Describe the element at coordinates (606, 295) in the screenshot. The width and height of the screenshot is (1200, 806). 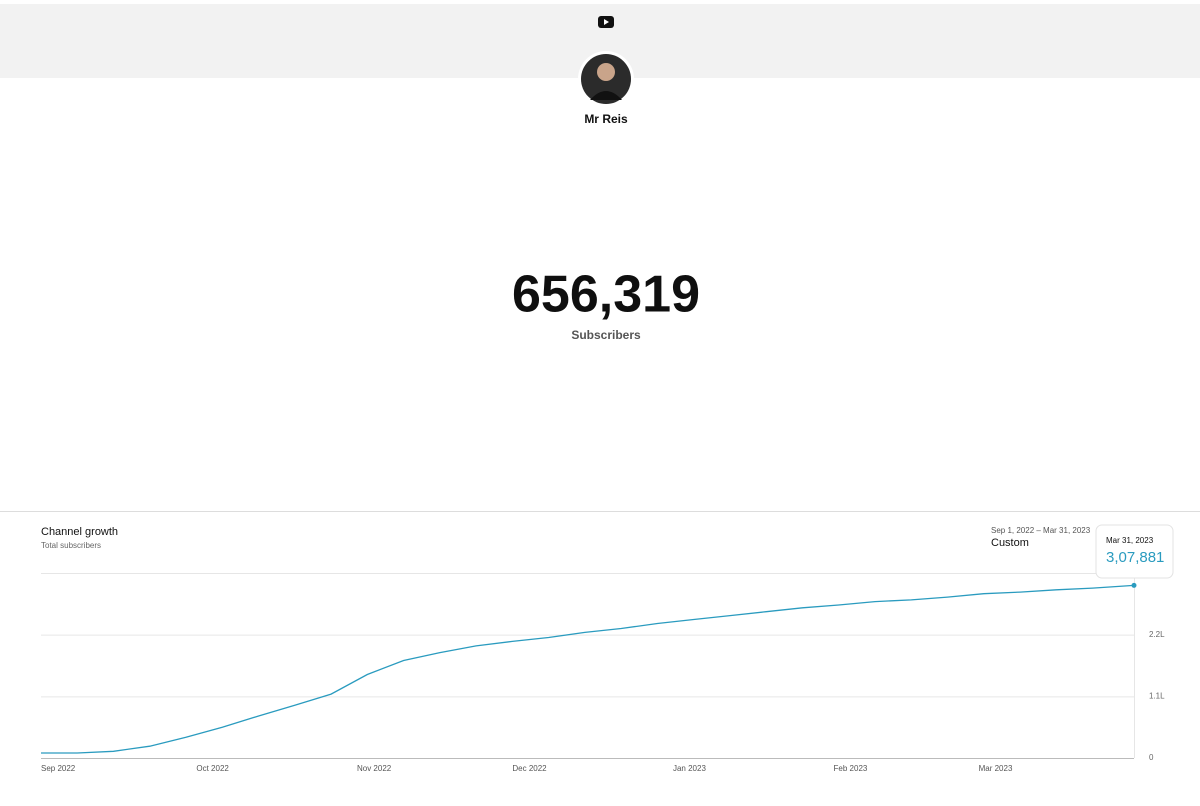
I see `subscriber-count: 656,319` at that location.